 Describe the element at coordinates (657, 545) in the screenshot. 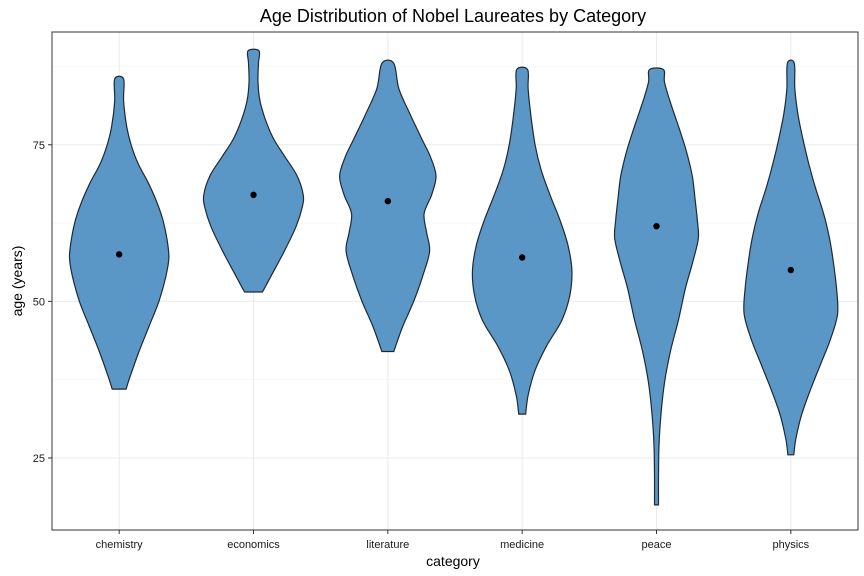

I see `x-tick-label-peace: peace` at that location.